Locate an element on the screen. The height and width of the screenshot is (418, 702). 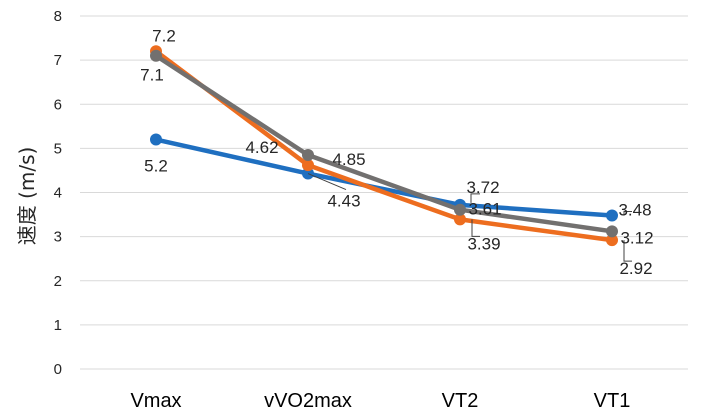
y-tick-label: 2 is located at coordinates (58, 281).